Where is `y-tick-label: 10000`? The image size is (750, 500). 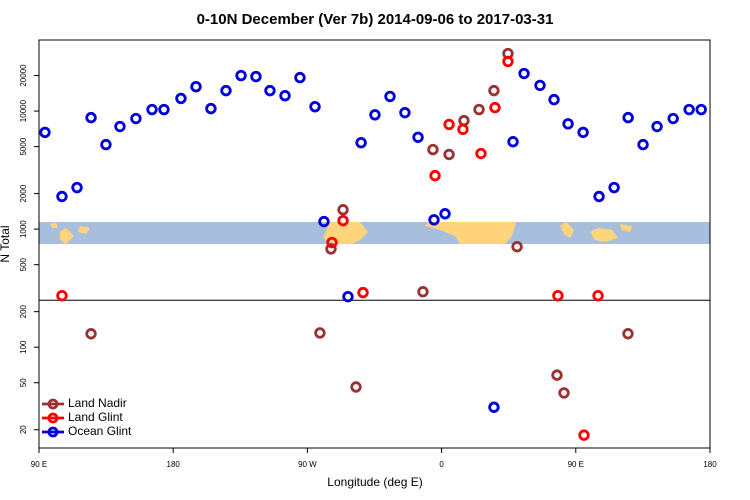 y-tick-label: 10000 is located at coordinates (23, 110).